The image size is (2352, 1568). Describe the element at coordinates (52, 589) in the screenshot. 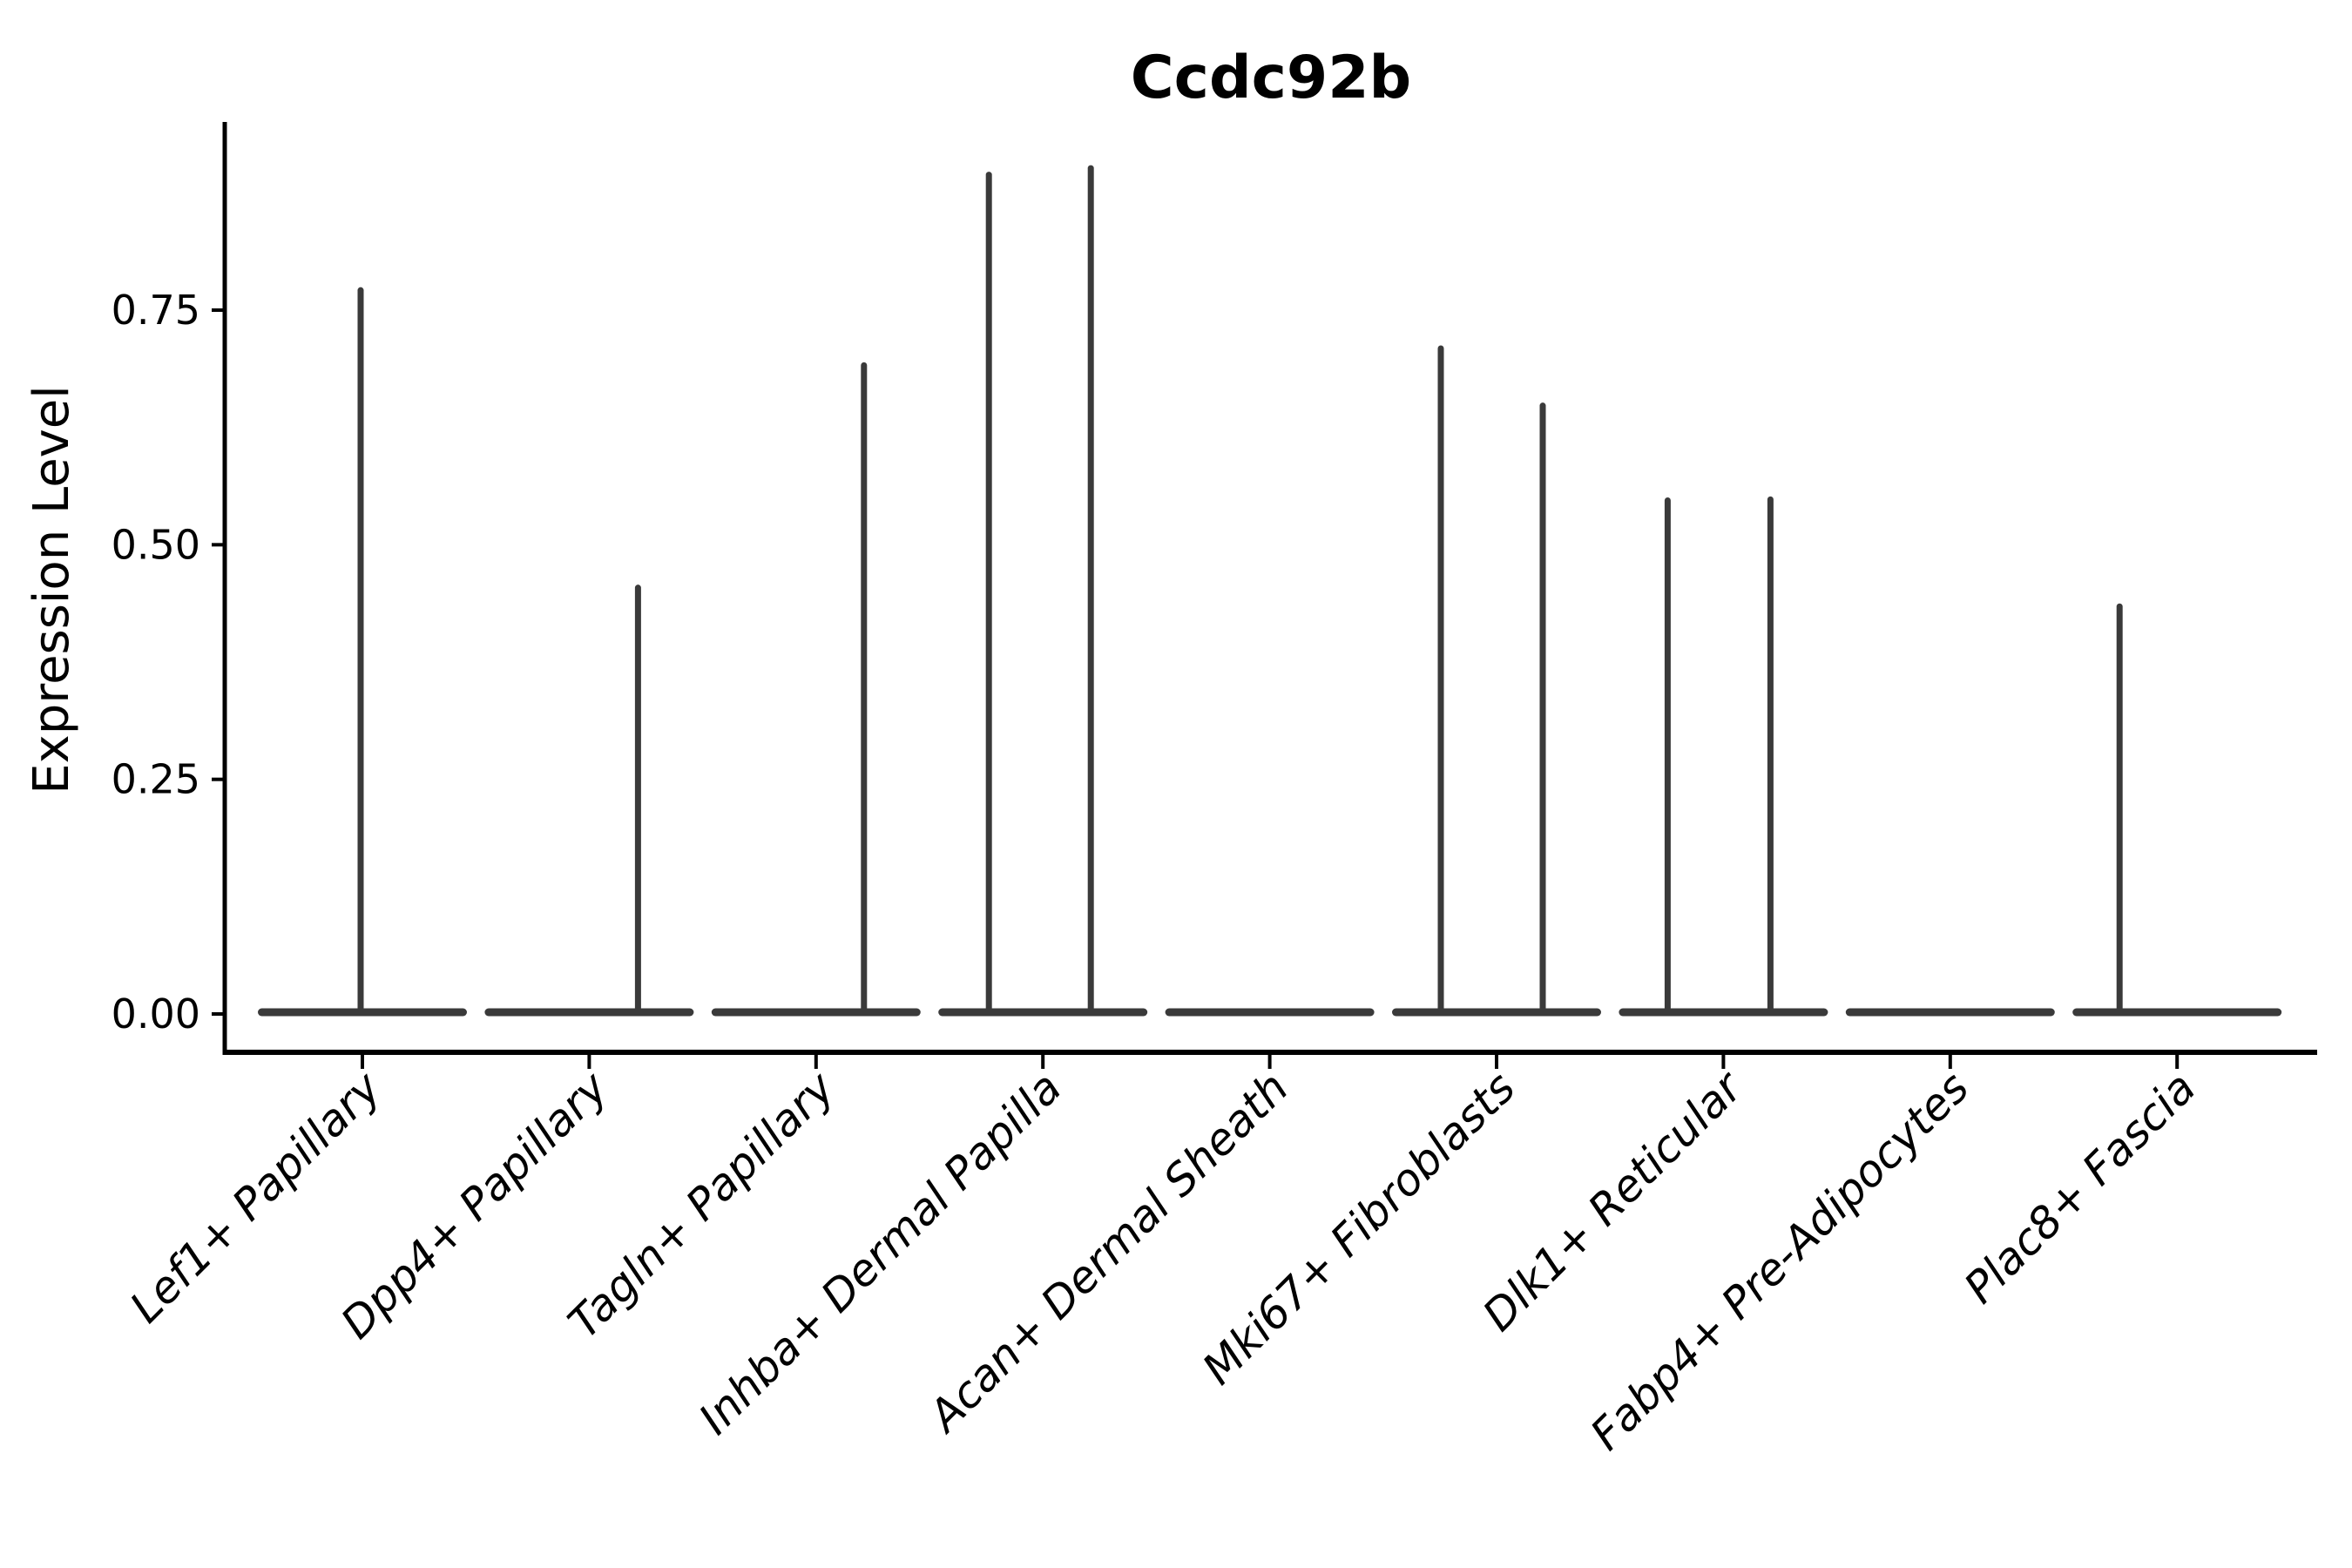

I see `y-axis-label: Expression Level` at that location.